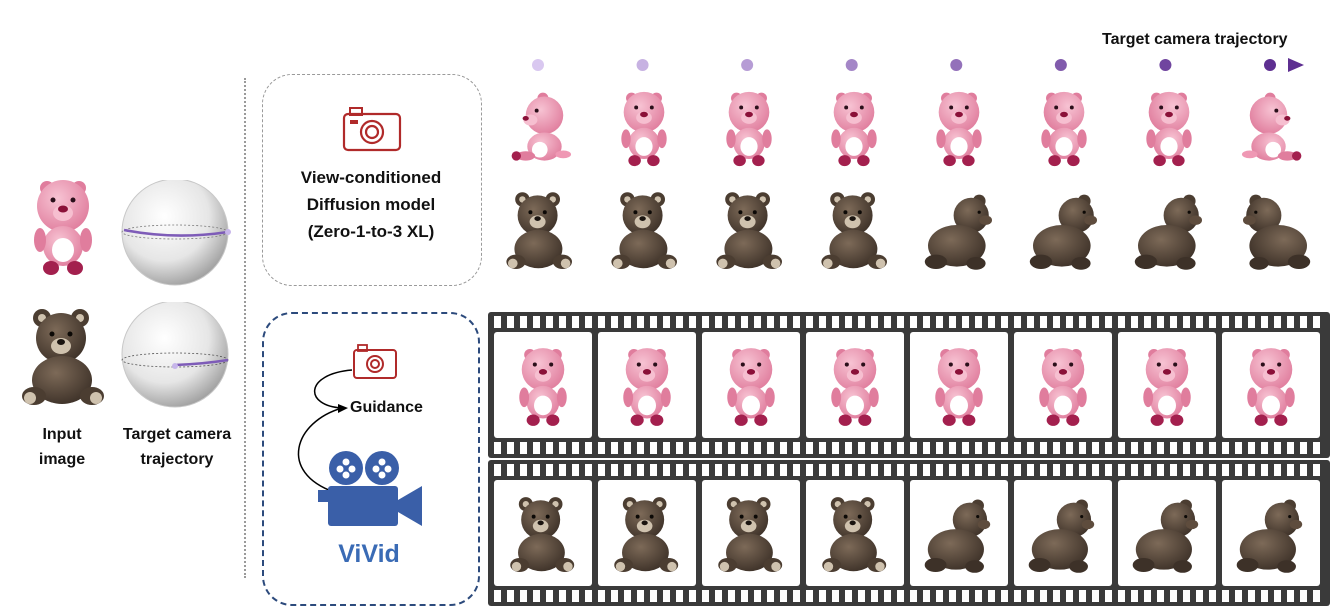  I want to click on trajectory-arrowhead, so click(1296, 65).